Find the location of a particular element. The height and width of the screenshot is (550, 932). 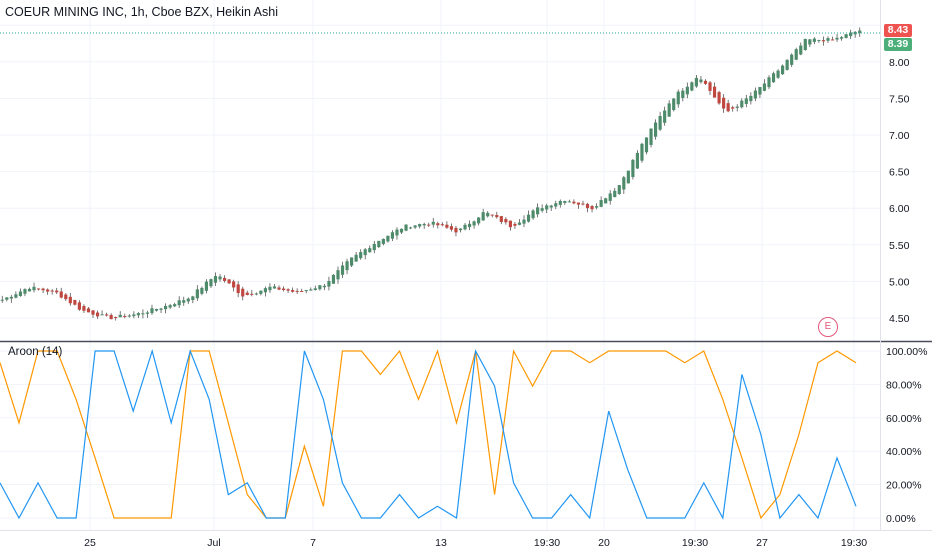

earnings-e-icon: E is located at coordinates (828, 327).